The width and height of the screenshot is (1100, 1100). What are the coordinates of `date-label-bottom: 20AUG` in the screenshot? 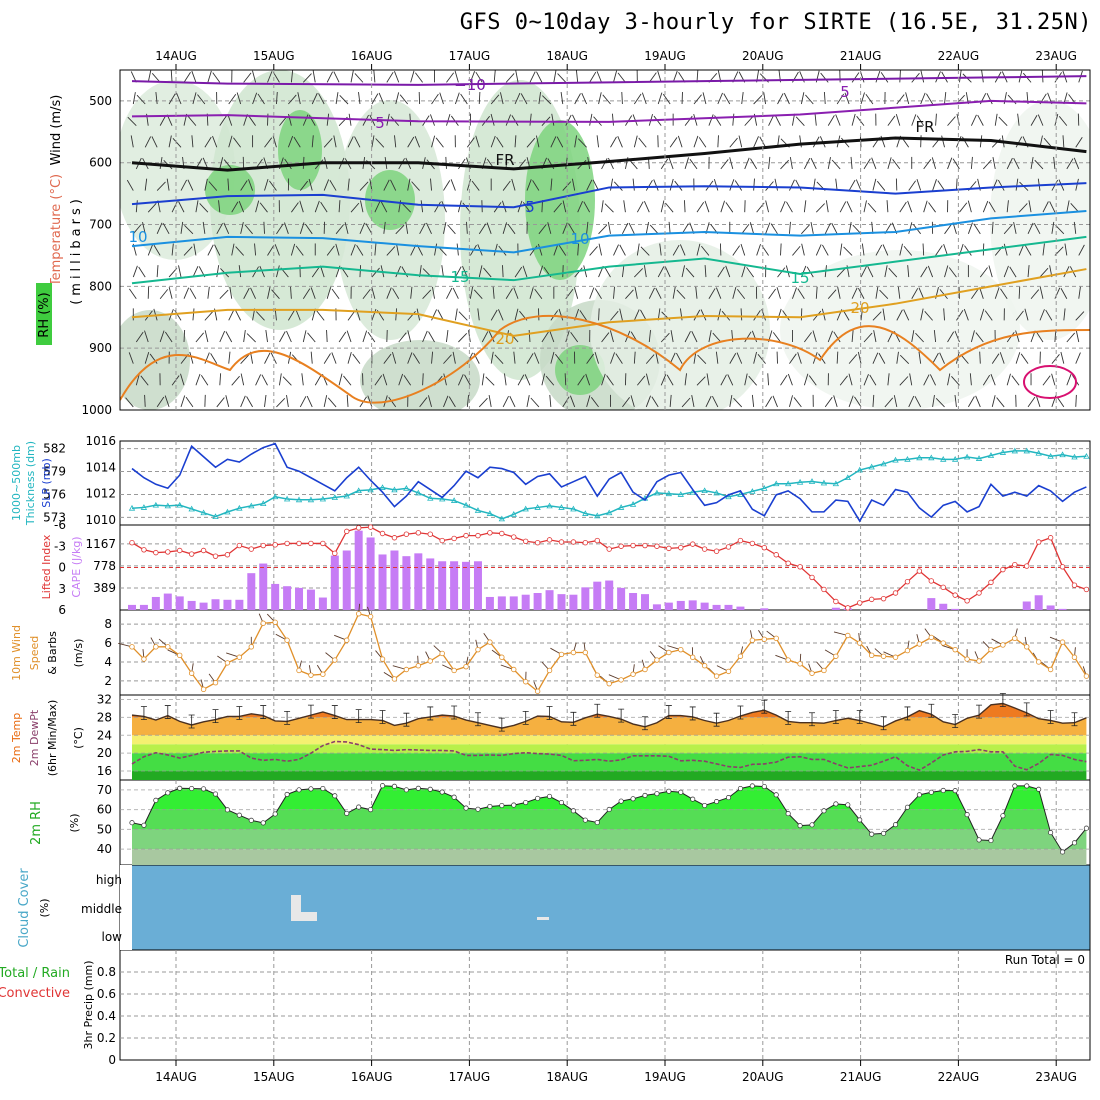 It's located at (763, 1077).